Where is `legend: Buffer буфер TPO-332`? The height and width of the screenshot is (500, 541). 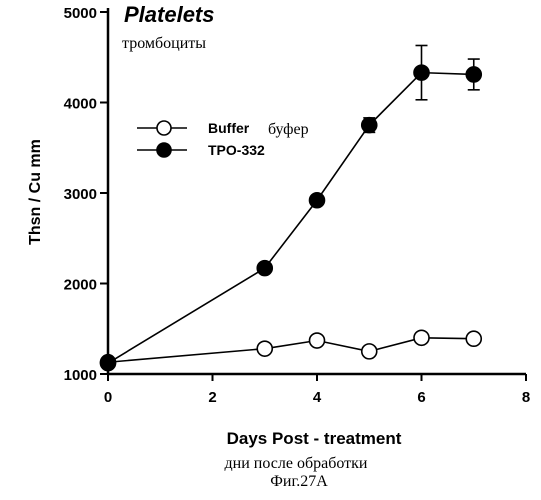
legend: Buffer буфер TPO-332 is located at coordinates (223, 139).